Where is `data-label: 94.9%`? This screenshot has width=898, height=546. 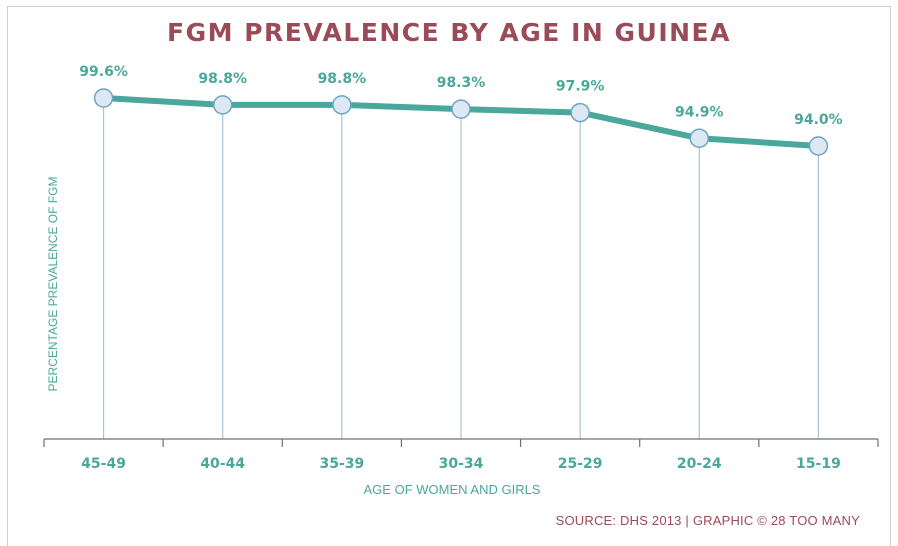
data-label: 94.9% is located at coordinates (699, 112).